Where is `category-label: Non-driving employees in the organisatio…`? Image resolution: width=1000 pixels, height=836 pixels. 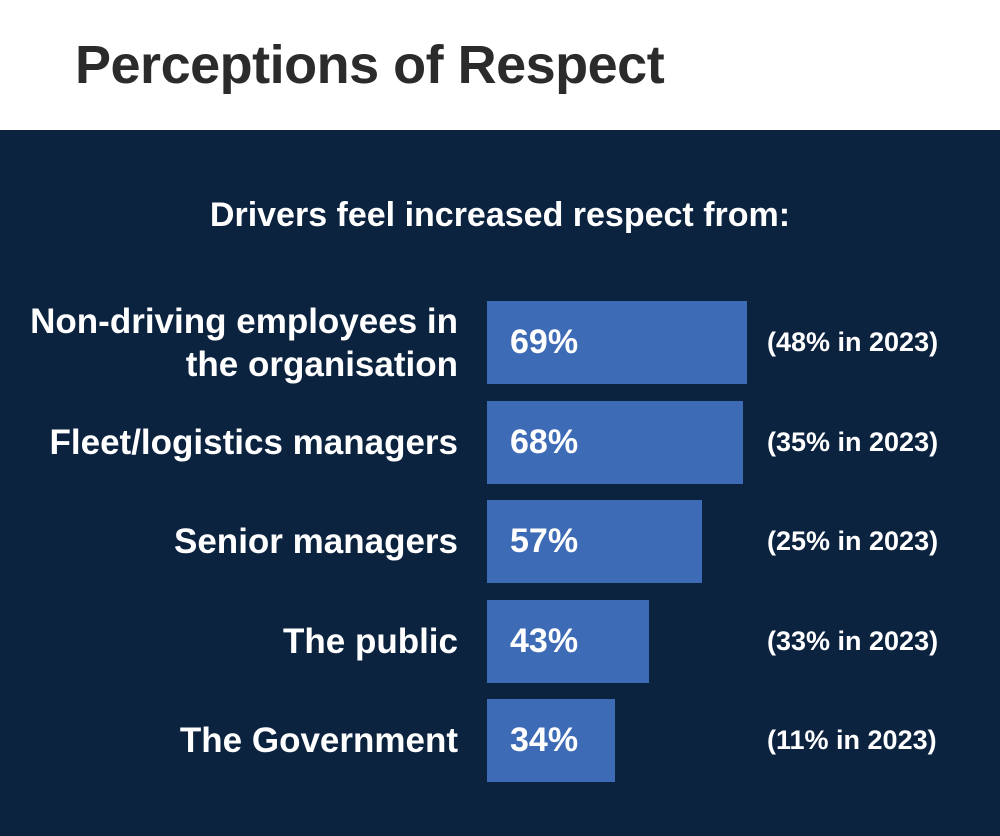
category-label: Non-driving employees in the organisatio… is located at coordinates (244, 342).